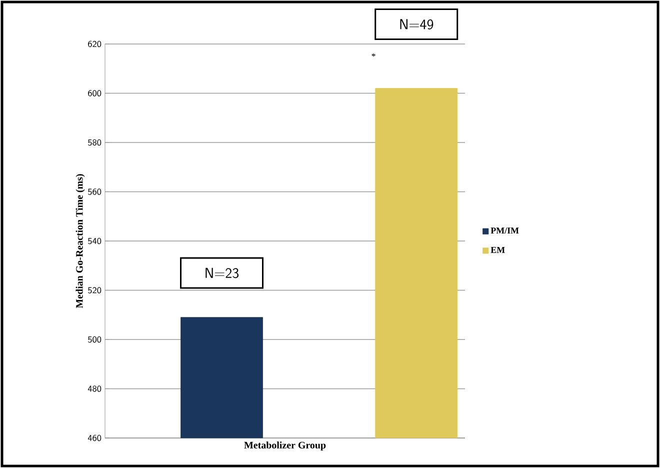 The width and height of the screenshot is (660, 468). I want to click on y-tick-label: 620, so click(95, 44).